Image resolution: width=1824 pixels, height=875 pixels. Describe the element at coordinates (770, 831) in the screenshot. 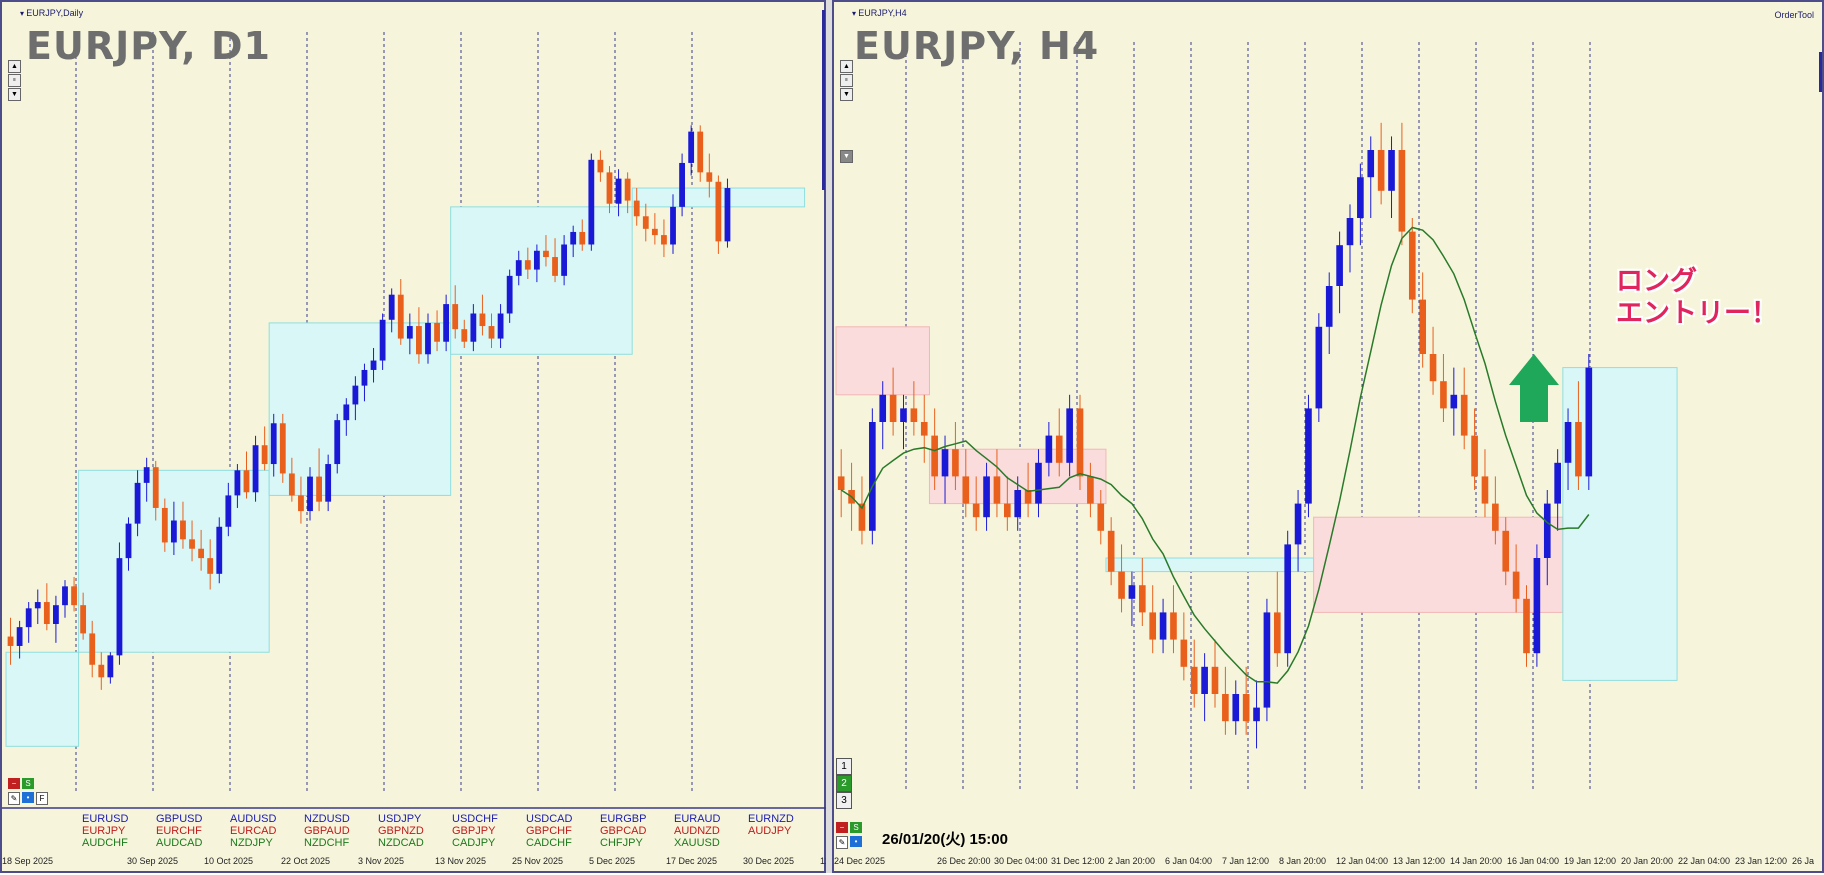

I see `pair-symbol: AUDJPY` at that location.